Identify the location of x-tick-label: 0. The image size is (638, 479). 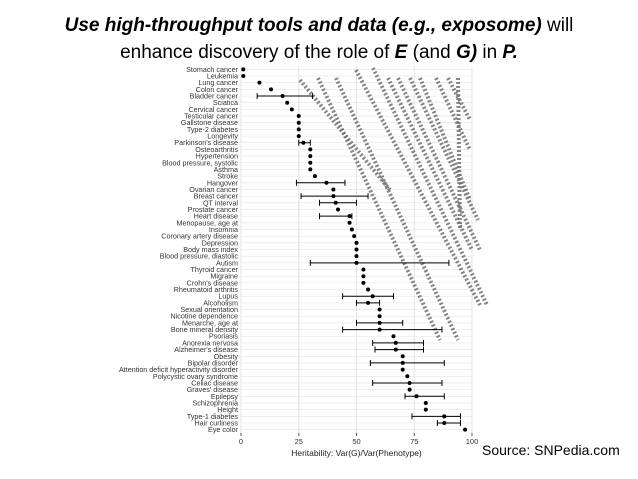
(241, 441).